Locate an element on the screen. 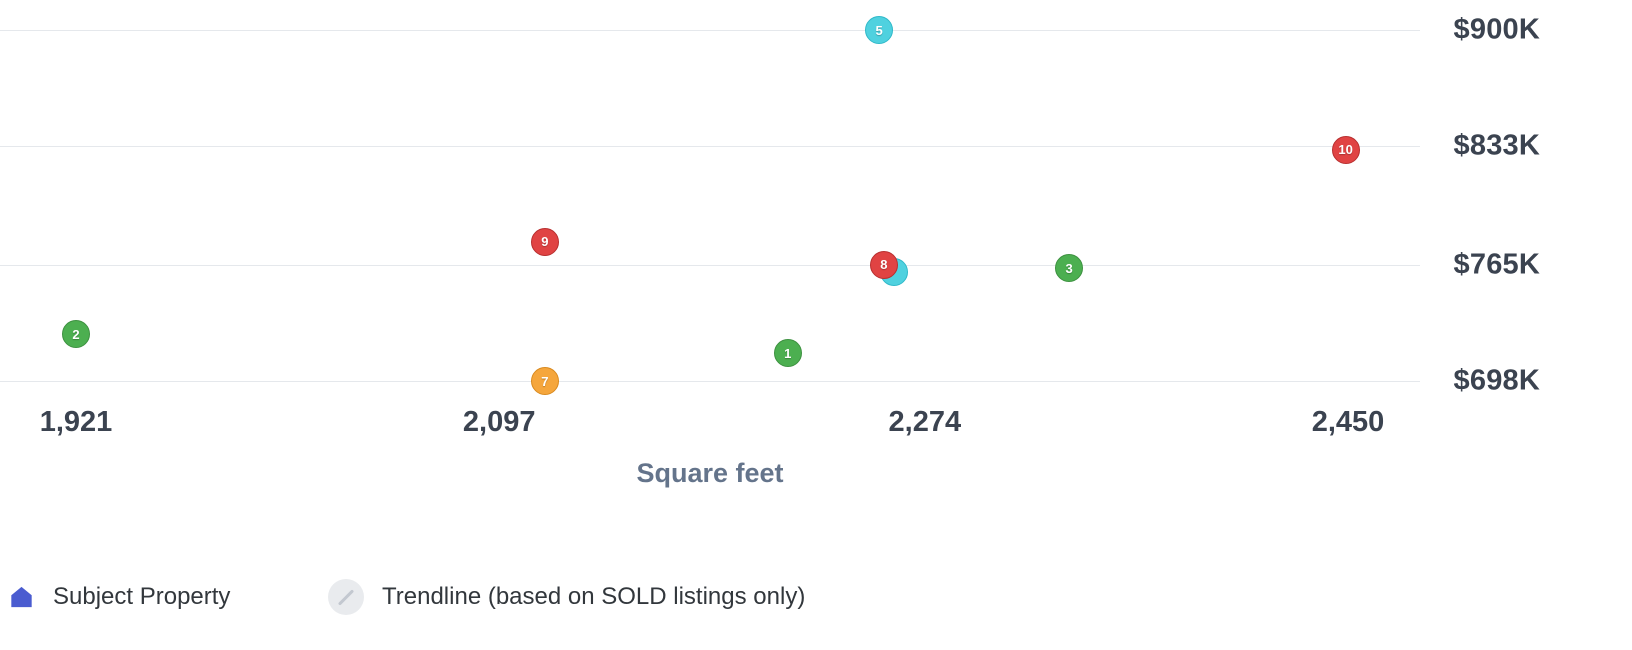 The width and height of the screenshot is (1632, 650). x-axis-tick-label: 2,274 is located at coordinates (925, 422).